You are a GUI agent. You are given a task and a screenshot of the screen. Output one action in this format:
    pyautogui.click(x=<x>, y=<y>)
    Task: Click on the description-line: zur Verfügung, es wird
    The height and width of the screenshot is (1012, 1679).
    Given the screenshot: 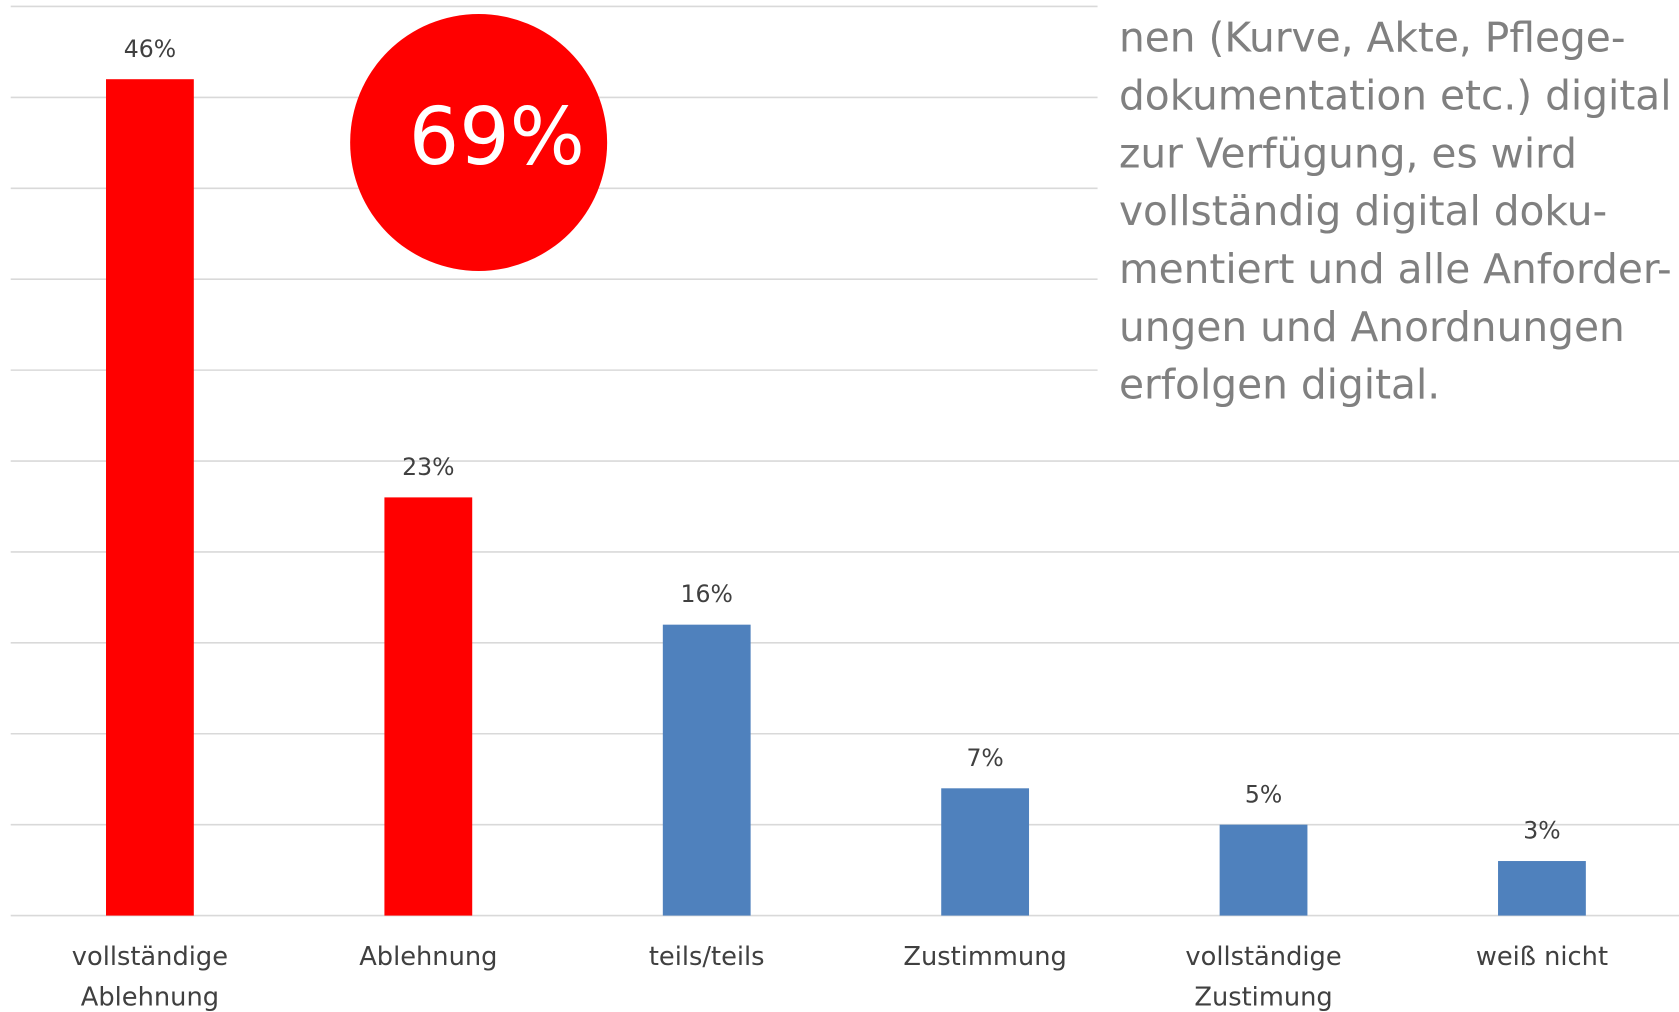 What is the action you would take?
    pyautogui.click(x=1348, y=153)
    